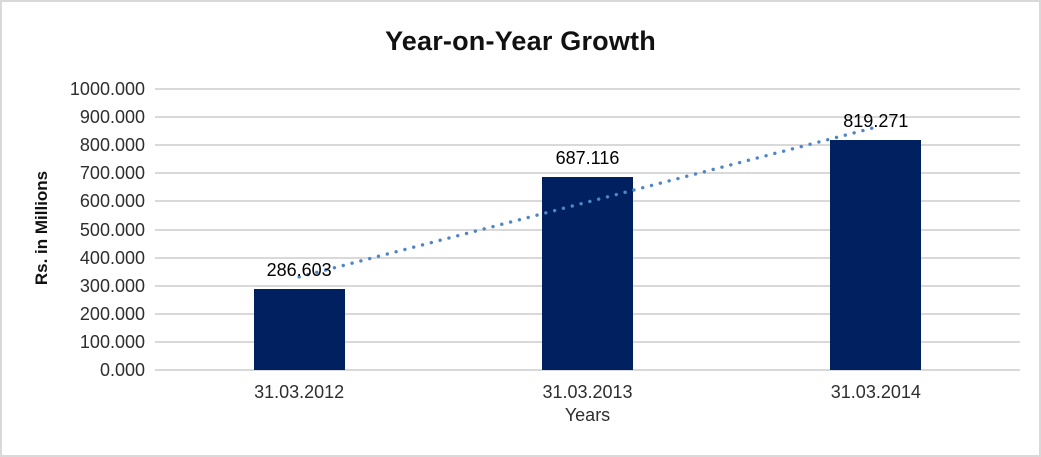 The image size is (1041, 457). Describe the element at coordinates (112, 257) in the screenshot. I see `y-tick-label: 400.000` at that location.